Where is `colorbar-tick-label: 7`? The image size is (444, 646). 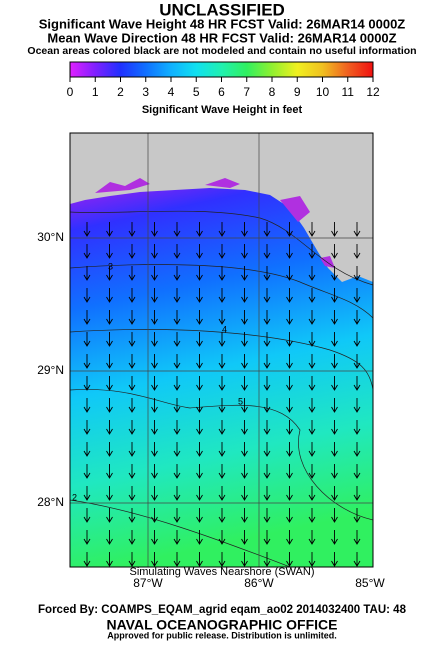
colorbar-tick-label: 7 is located at coordinates (246, 92).